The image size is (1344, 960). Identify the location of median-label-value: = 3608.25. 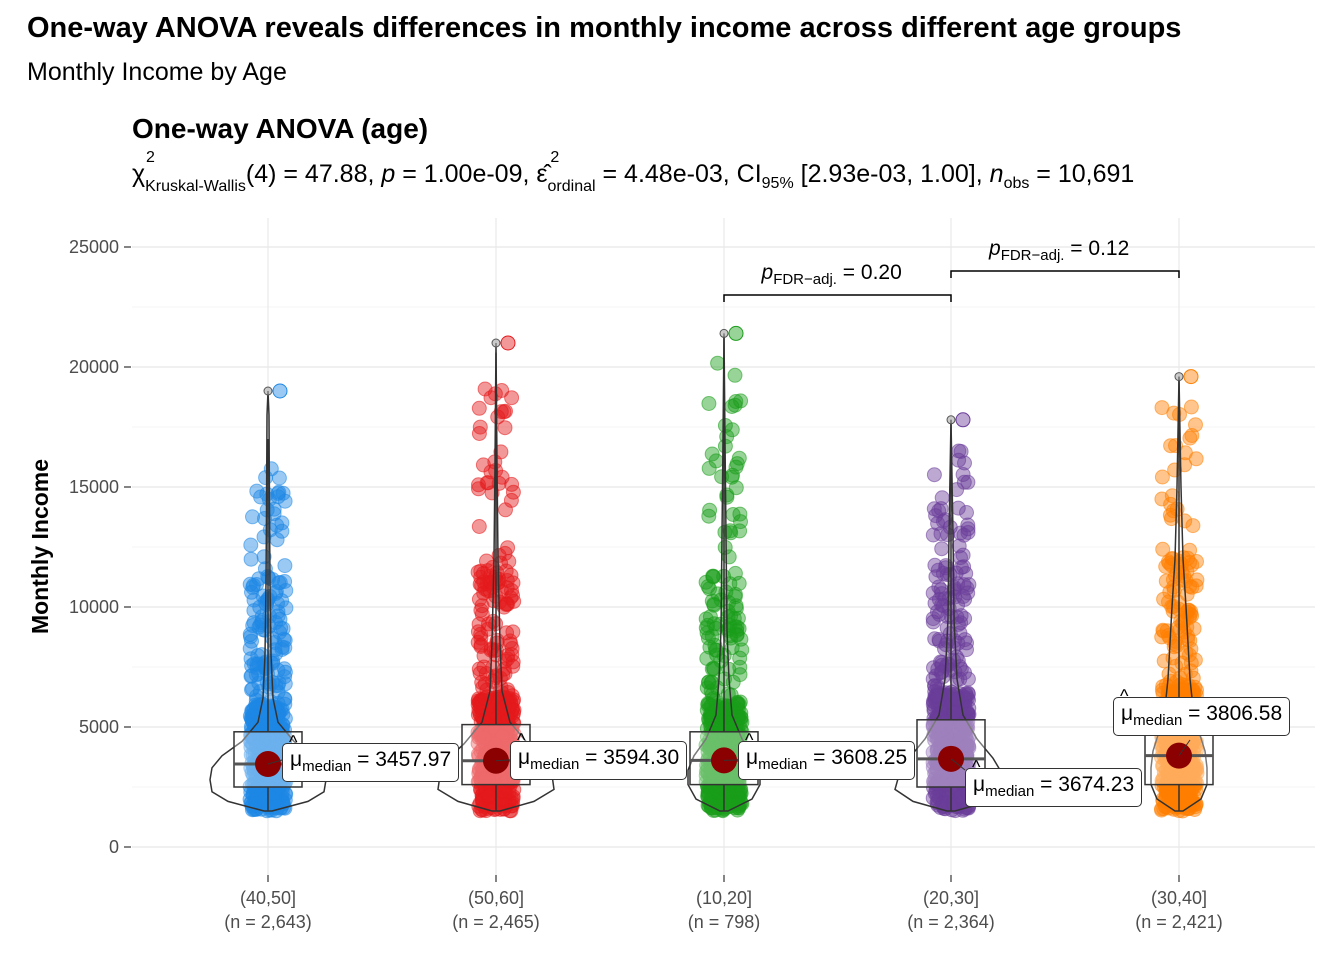
(857, 757).